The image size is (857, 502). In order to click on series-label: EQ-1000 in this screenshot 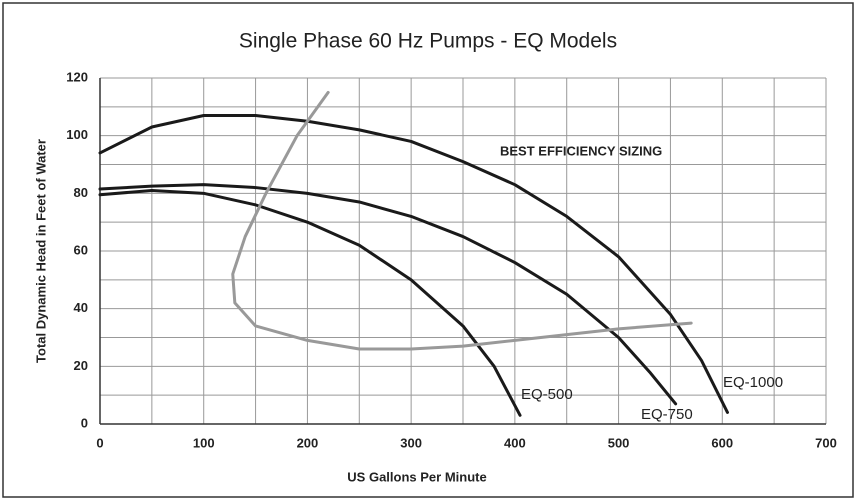, I will do `click(753, 382)`.